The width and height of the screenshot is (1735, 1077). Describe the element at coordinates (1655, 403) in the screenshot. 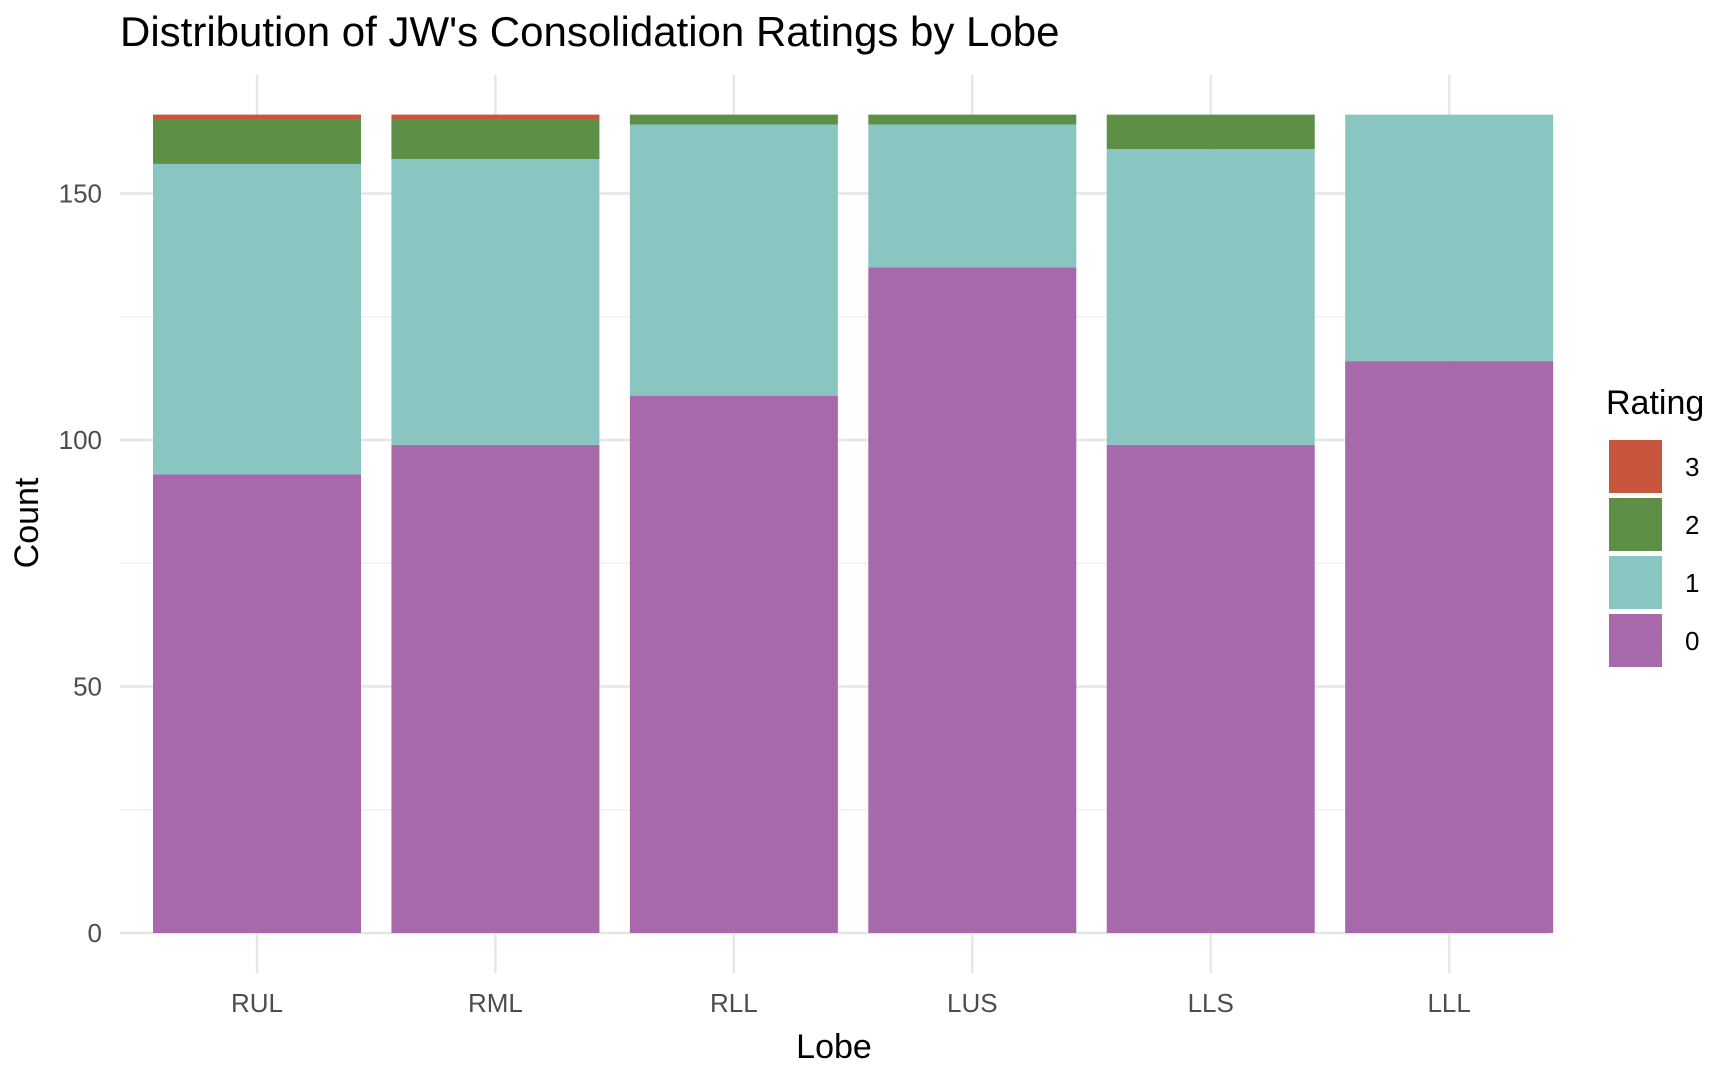

I see `legend-title: Rating` at that location.